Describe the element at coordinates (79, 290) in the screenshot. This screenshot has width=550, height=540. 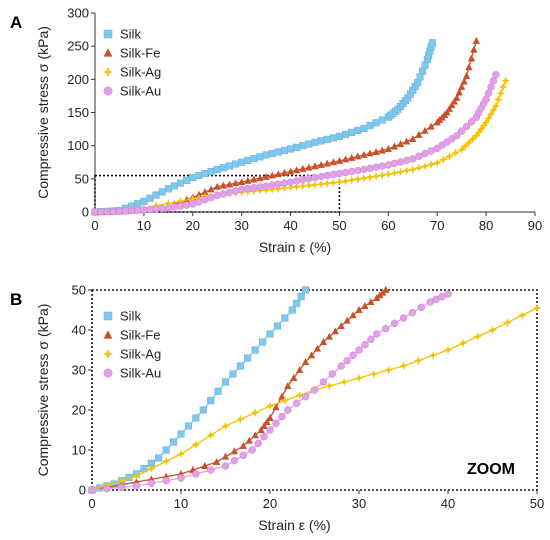
I see `y-tick-label: 50` at that location.